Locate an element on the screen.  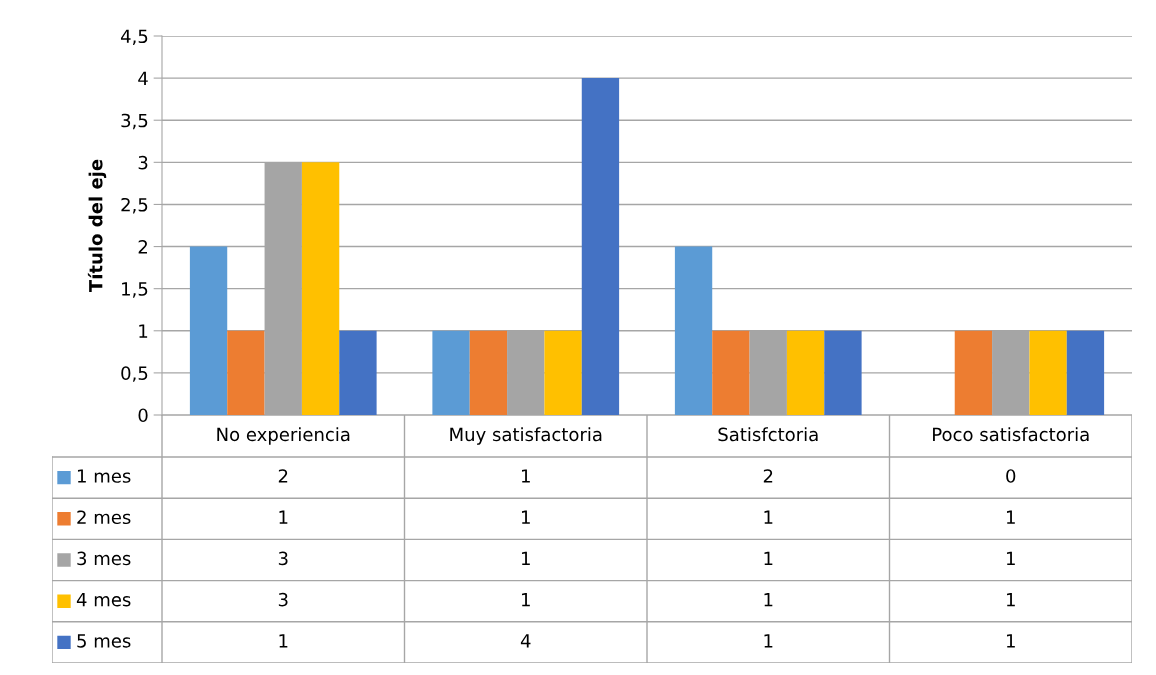
data-label: 0 is located at coordinates (1011, 476).